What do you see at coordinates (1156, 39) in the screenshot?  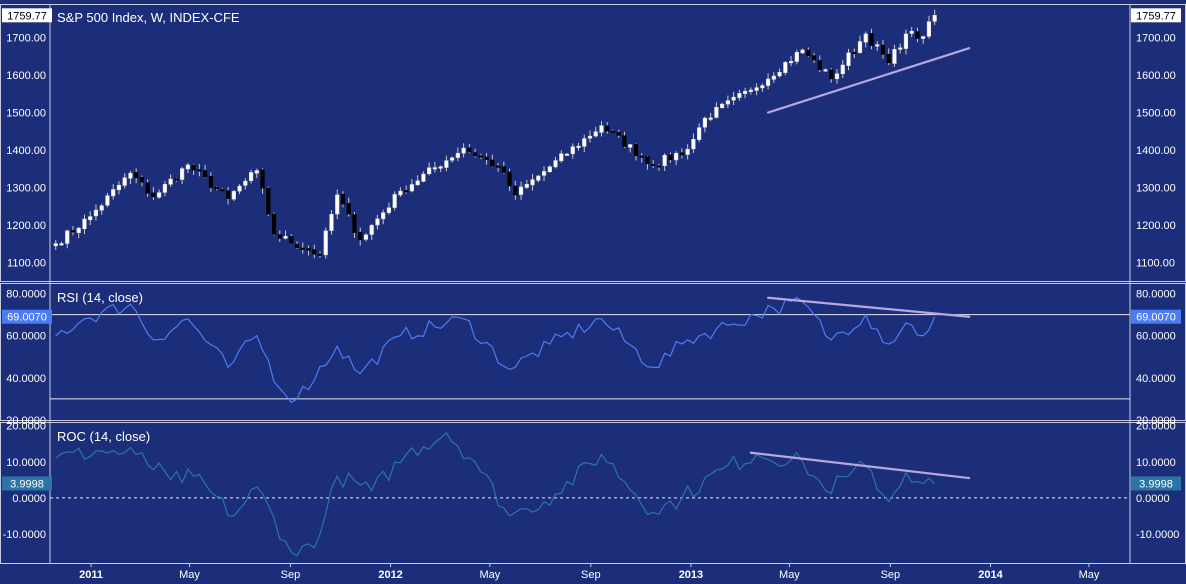 I see `y-tick-label-right: 1700.00` at bounding box center [1156, 39].